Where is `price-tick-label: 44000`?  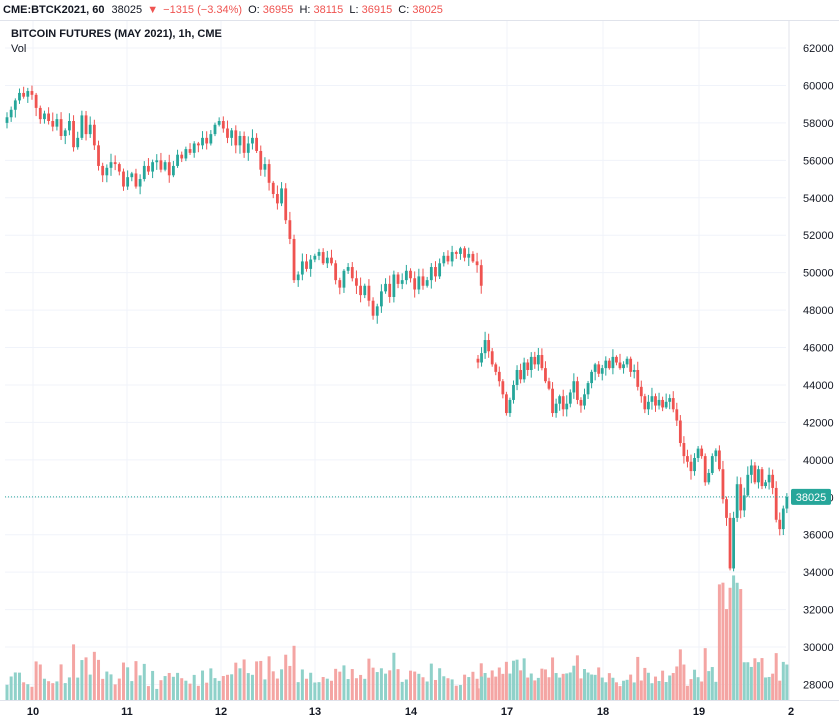 price-tick-label: 44000 is located at coordinates (818, 386).